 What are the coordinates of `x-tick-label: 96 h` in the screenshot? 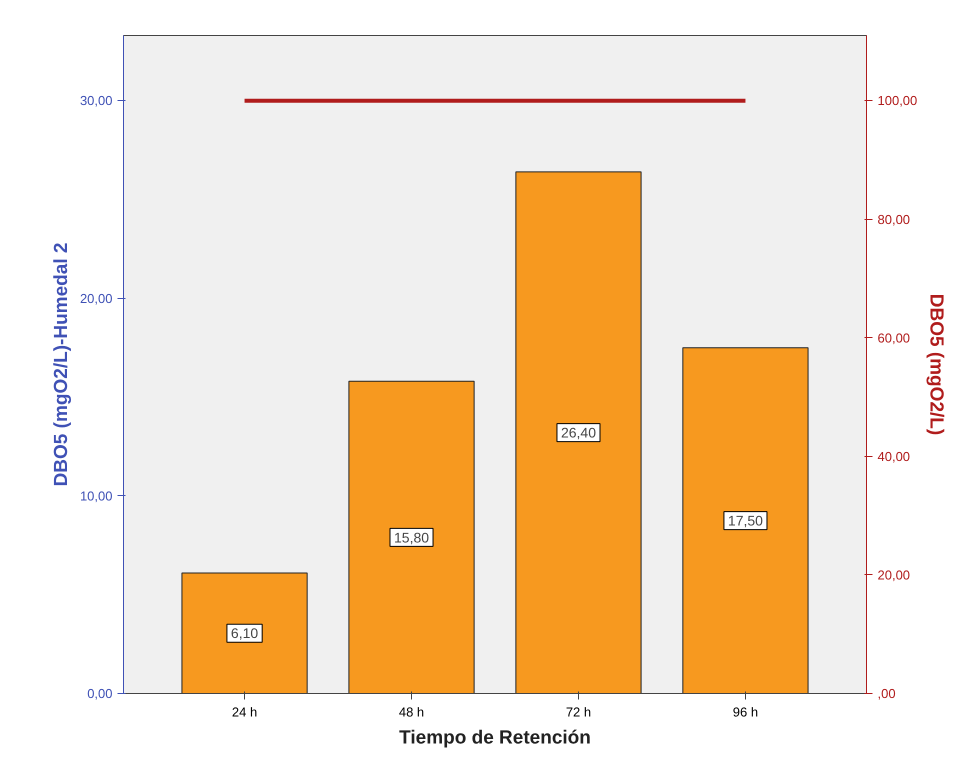 It's located at (745, 712).